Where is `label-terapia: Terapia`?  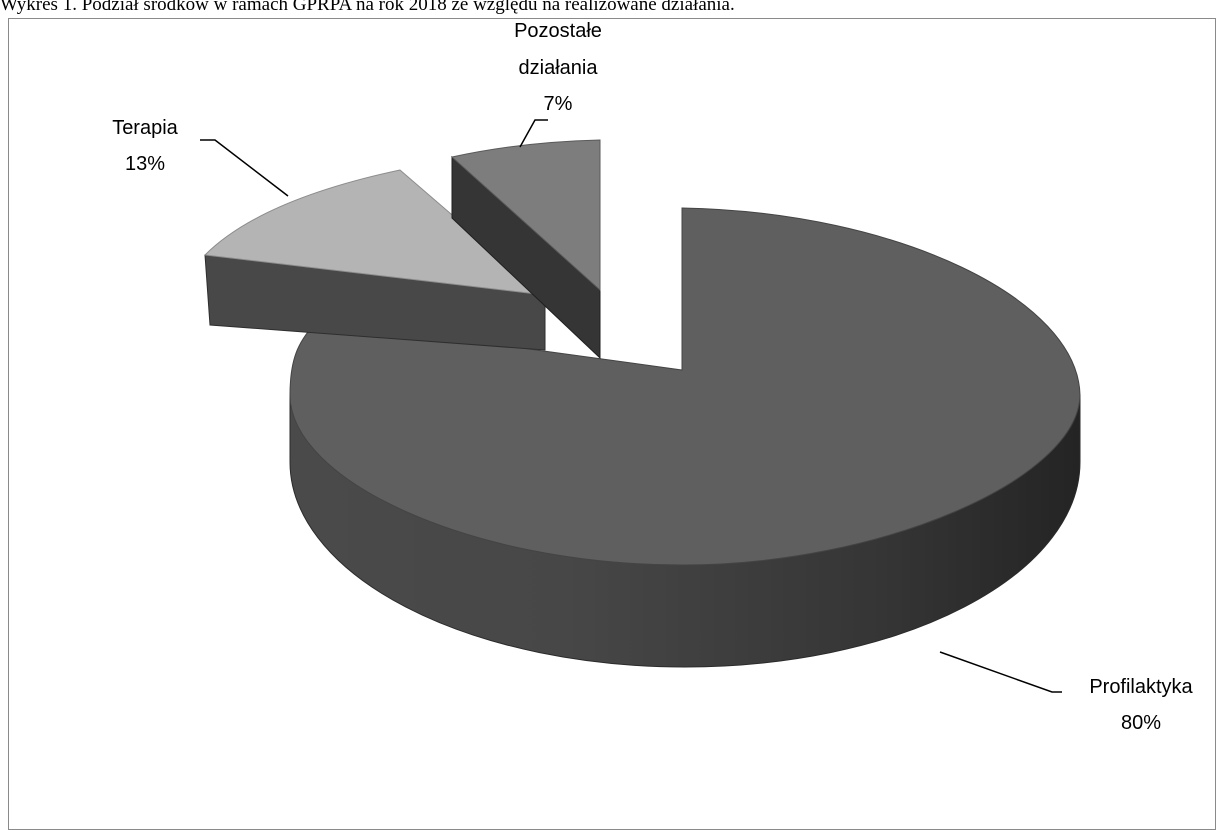
label-terapia: Terapia is located at coordinates (145, 128).